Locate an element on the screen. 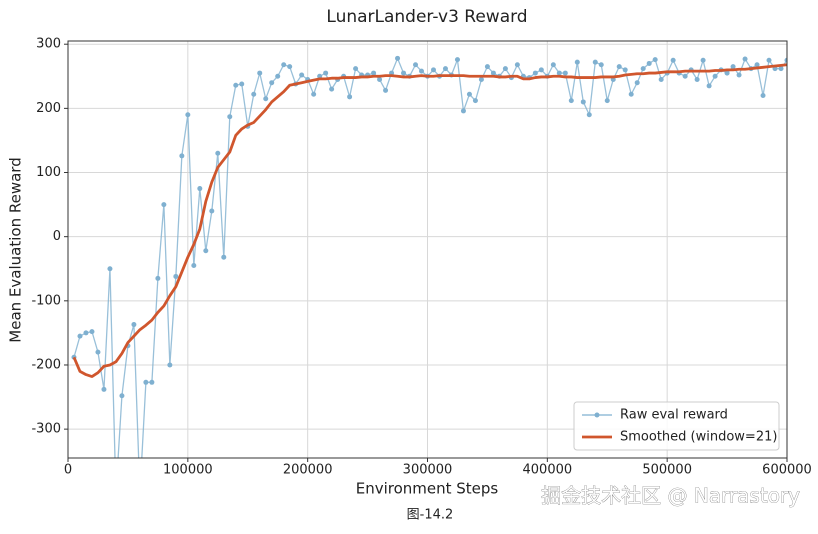 The height and width of the screenshot is (534, 818). y-tick-label: 100 is located at coordinates (48, 172).